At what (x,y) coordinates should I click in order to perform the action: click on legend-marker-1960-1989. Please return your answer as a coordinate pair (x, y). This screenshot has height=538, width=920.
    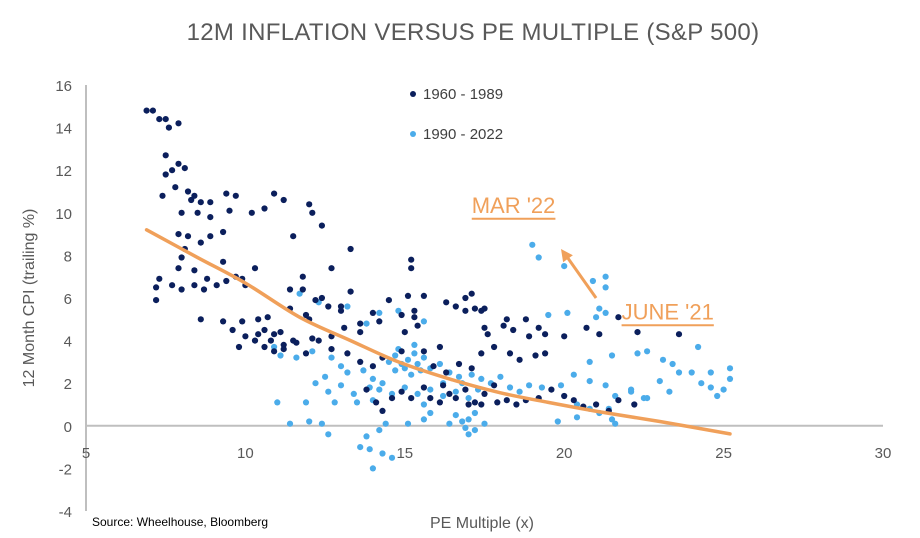
    Looking at the image, I should click on (413, 94).